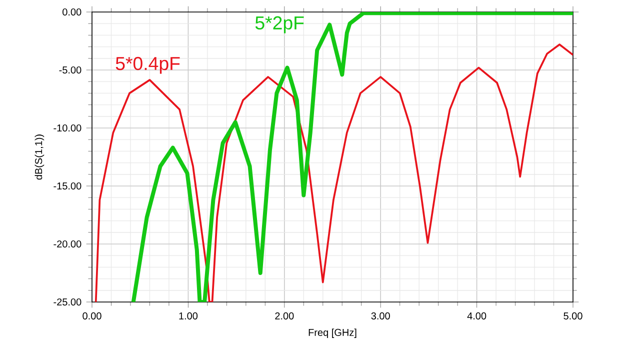 The width and height of the screenshot is (619, 348). Describe the element at coordinates (279, 25) in the screenshot. I see `series-label: 5*2pF` at that location.